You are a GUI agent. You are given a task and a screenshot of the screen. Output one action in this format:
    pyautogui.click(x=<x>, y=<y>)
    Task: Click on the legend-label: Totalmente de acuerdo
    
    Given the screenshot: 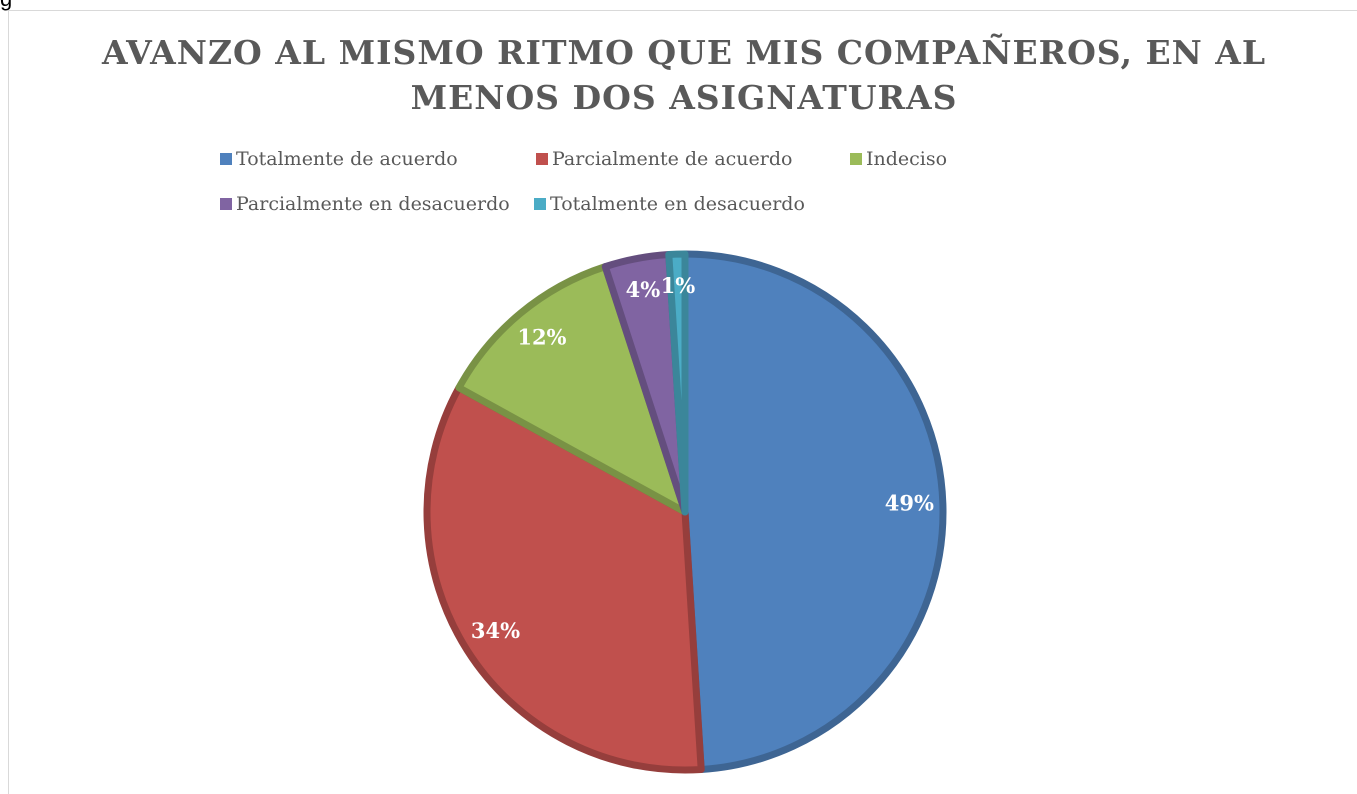 What is the action you would take?
    pyautogui.click(x=347, y=159)
    